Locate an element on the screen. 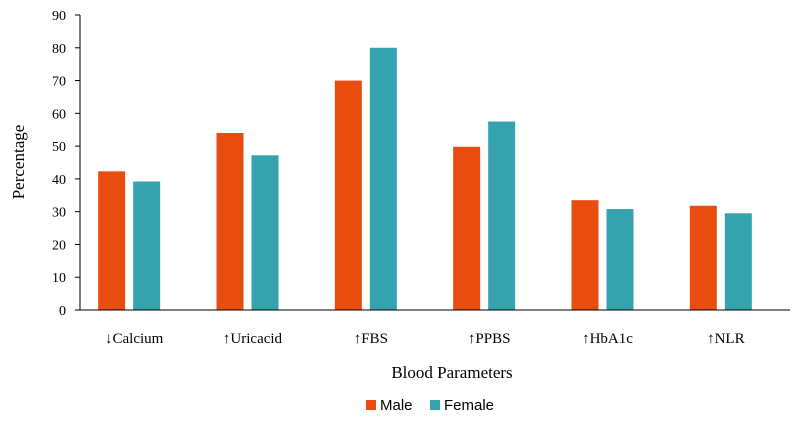  y-tick-label: 20 is located at coordinates (59, 245).